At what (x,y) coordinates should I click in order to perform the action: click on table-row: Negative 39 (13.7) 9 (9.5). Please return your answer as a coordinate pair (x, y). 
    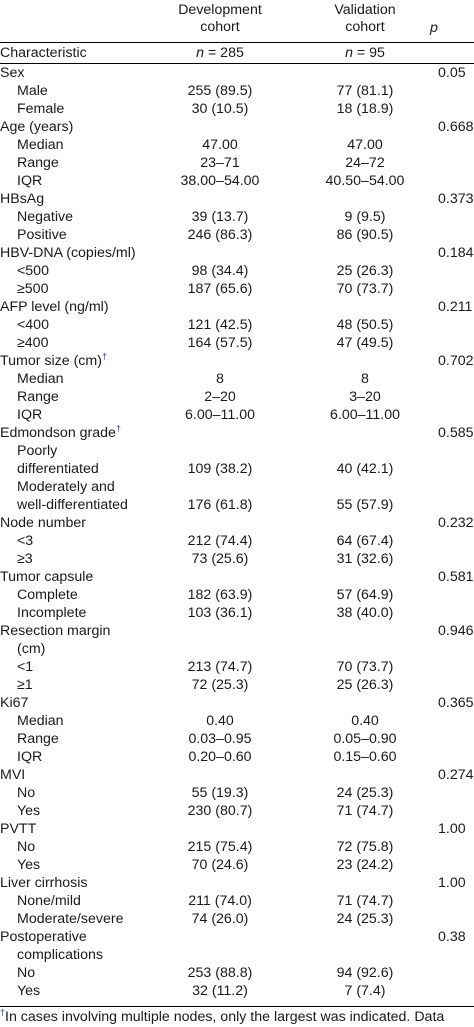
    Looking at the image, I should click on (237, 217).